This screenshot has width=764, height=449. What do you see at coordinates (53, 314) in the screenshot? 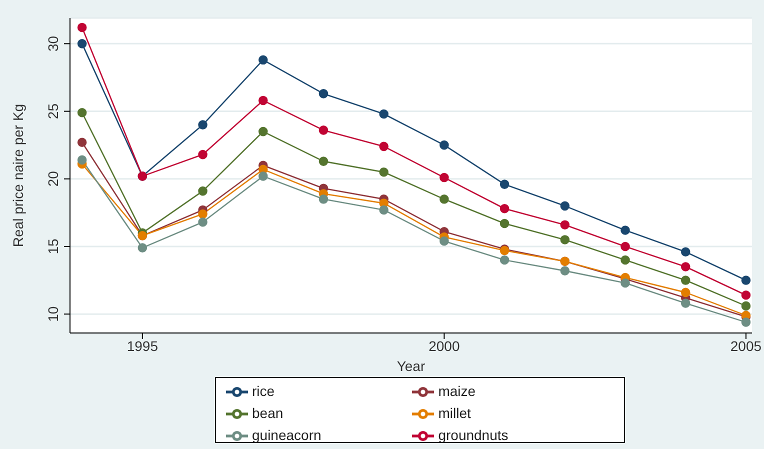
I see `y-tick-label: 10` at bounding box center [53, 314].